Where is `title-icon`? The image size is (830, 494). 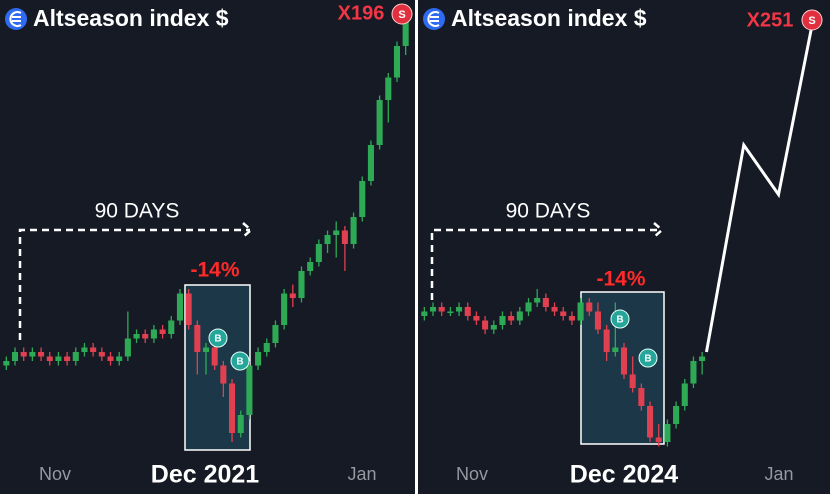
title-icon is located at coordinates (16, 19).